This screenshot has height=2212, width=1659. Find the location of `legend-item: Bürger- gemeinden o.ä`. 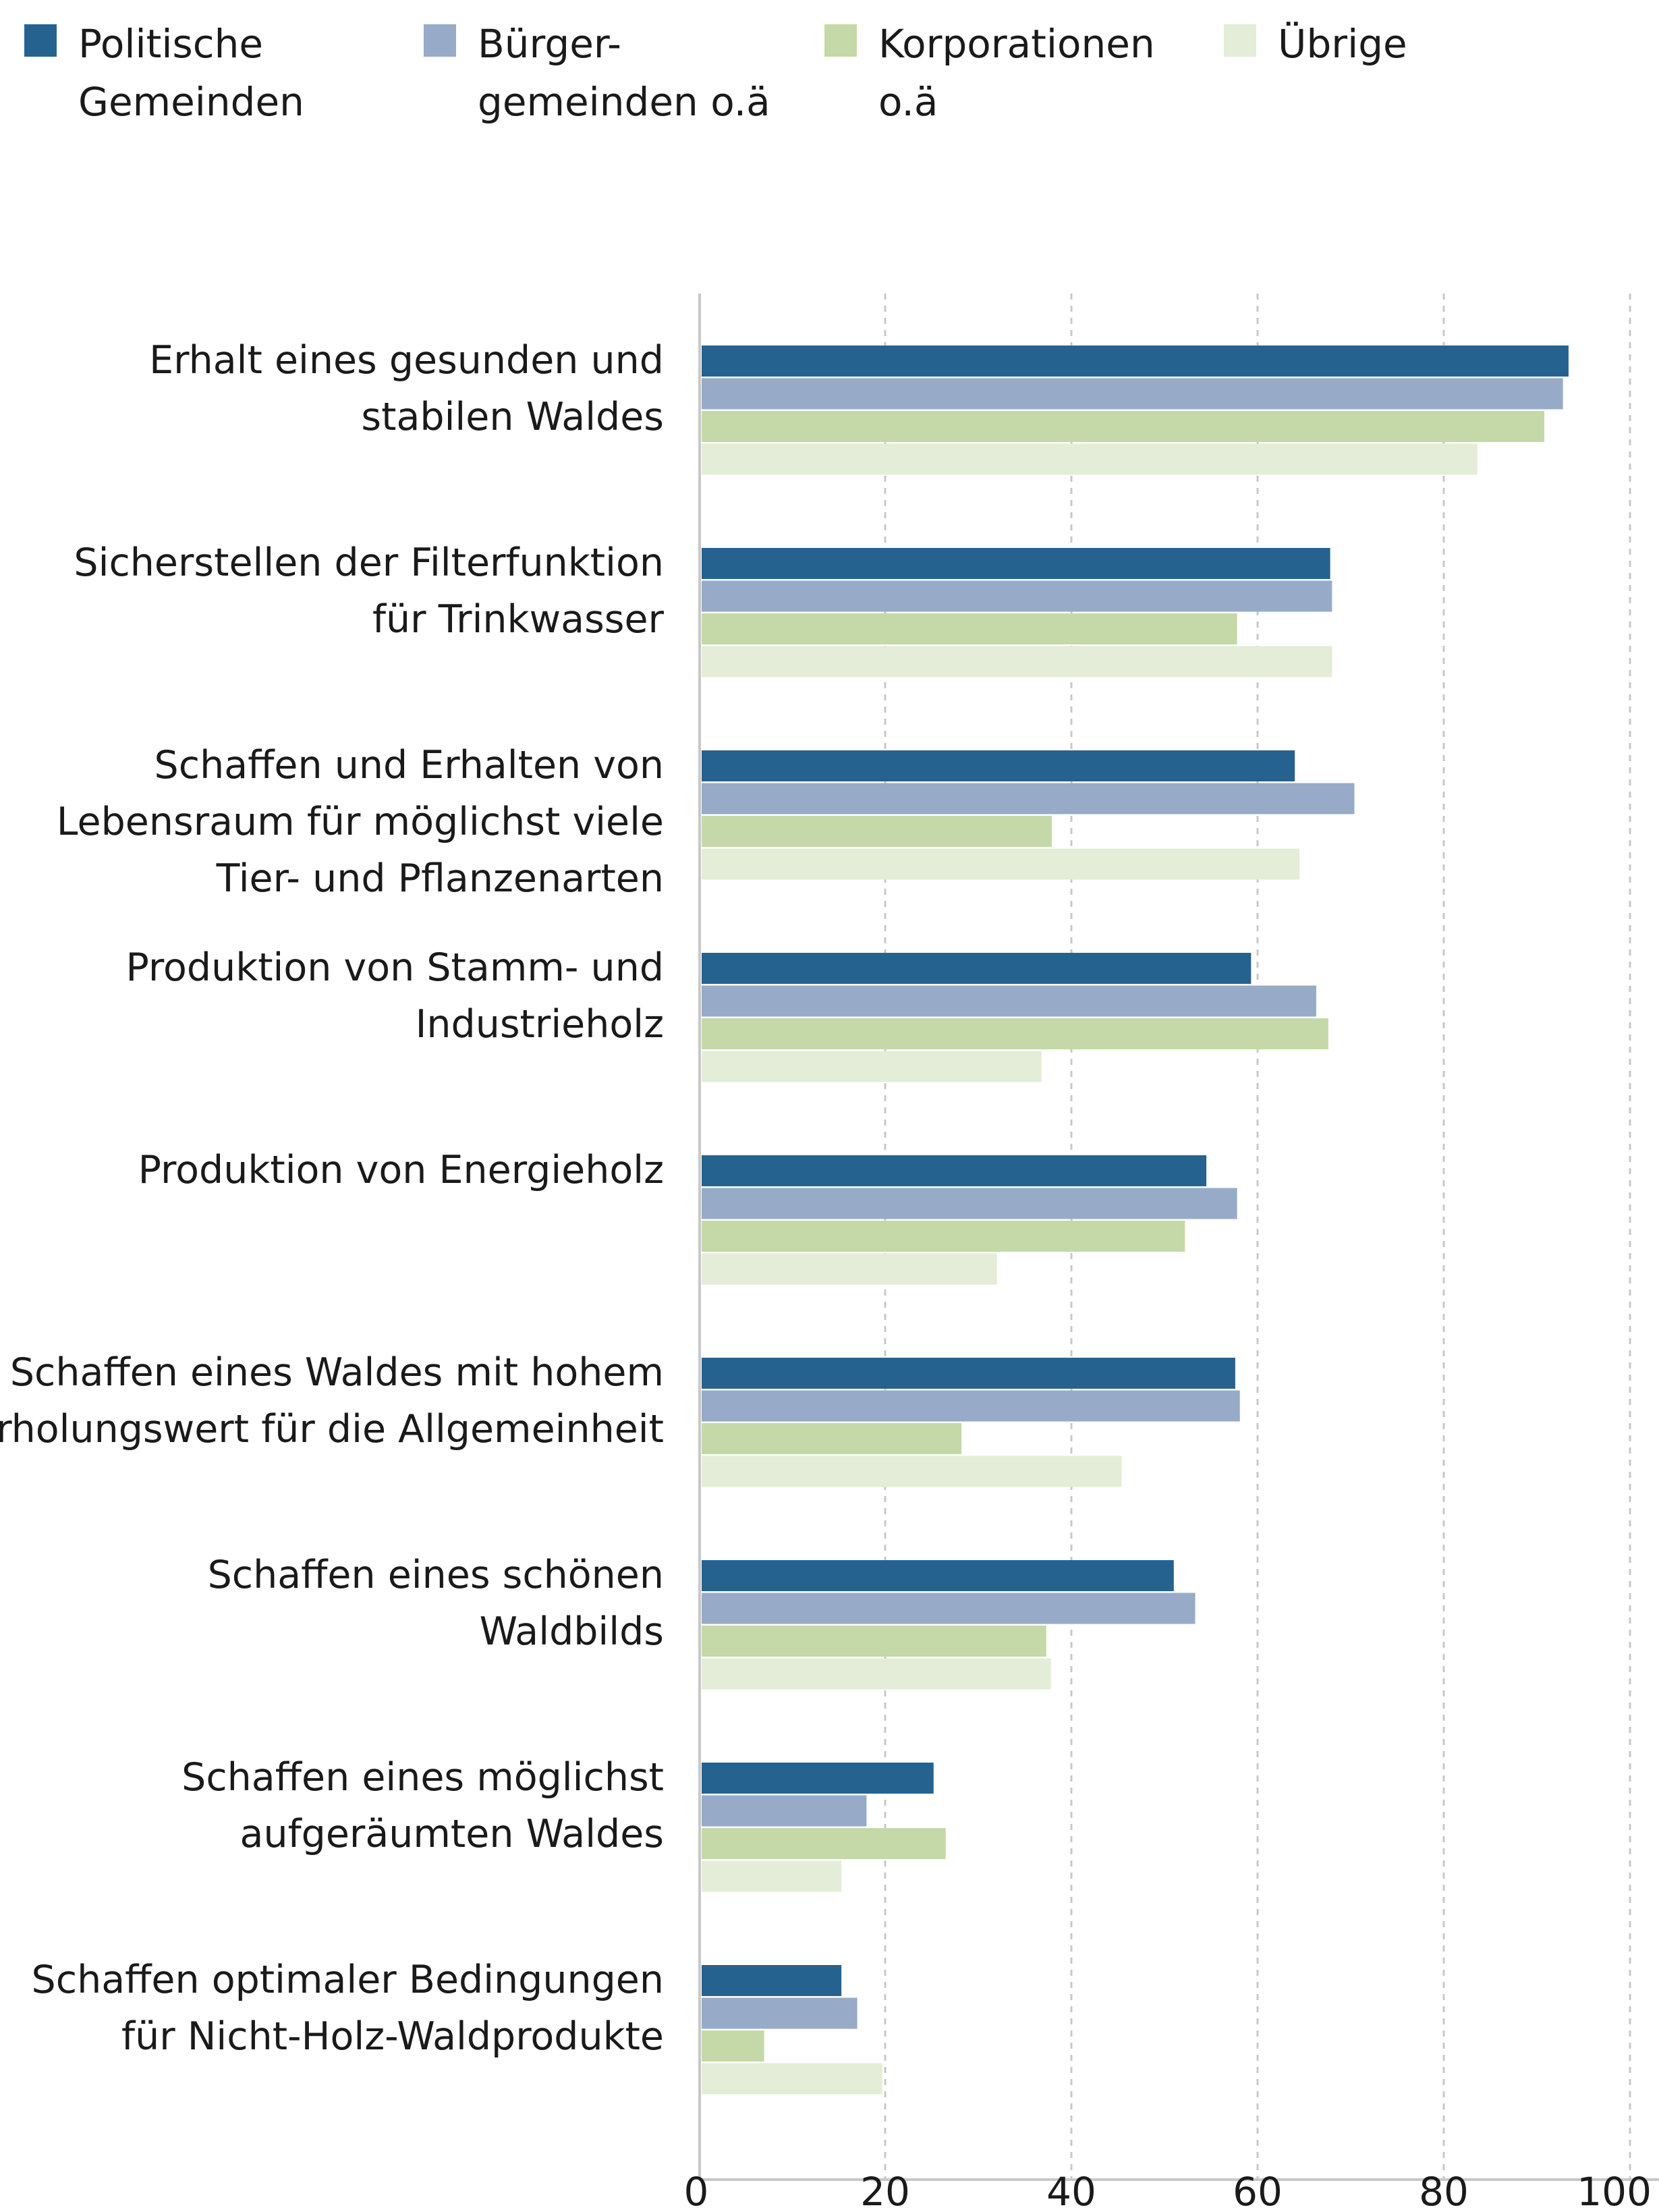

legend-item: Bürger- gemeinden o.ä is located at coordinates (626, 73).